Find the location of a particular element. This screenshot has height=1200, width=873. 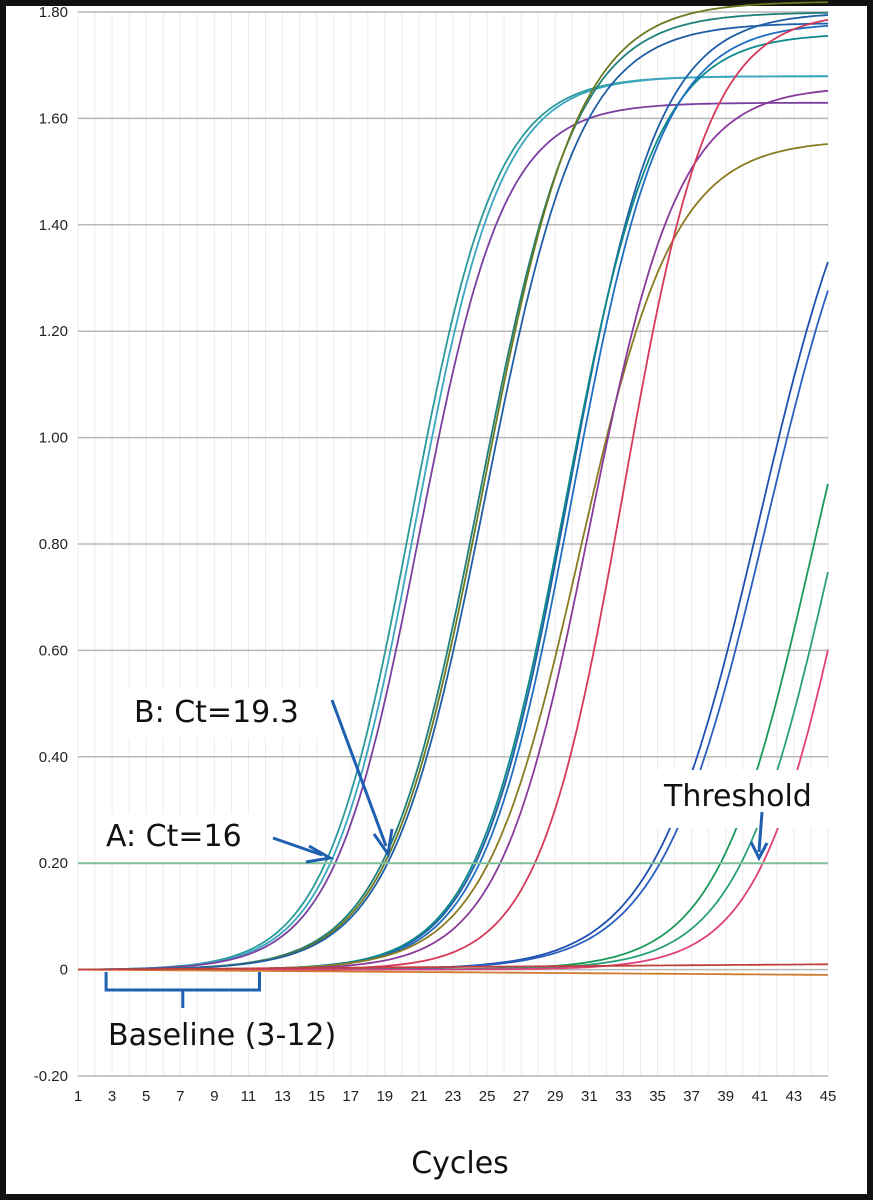

annotation-b-arrow-head is located at coordinates (383, 843).